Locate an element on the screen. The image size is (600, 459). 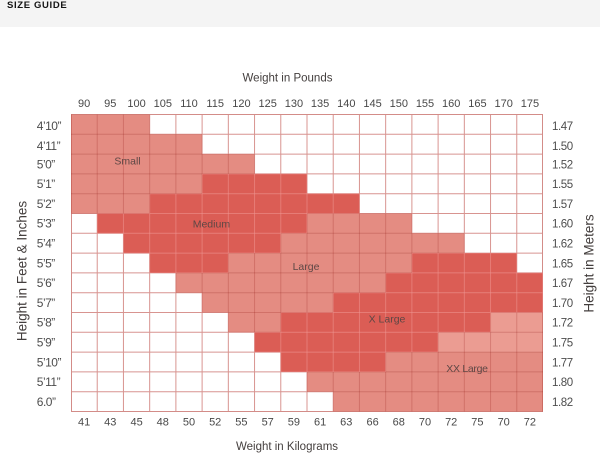
svg-text: 5’1” is located at coordinates (46, 184).